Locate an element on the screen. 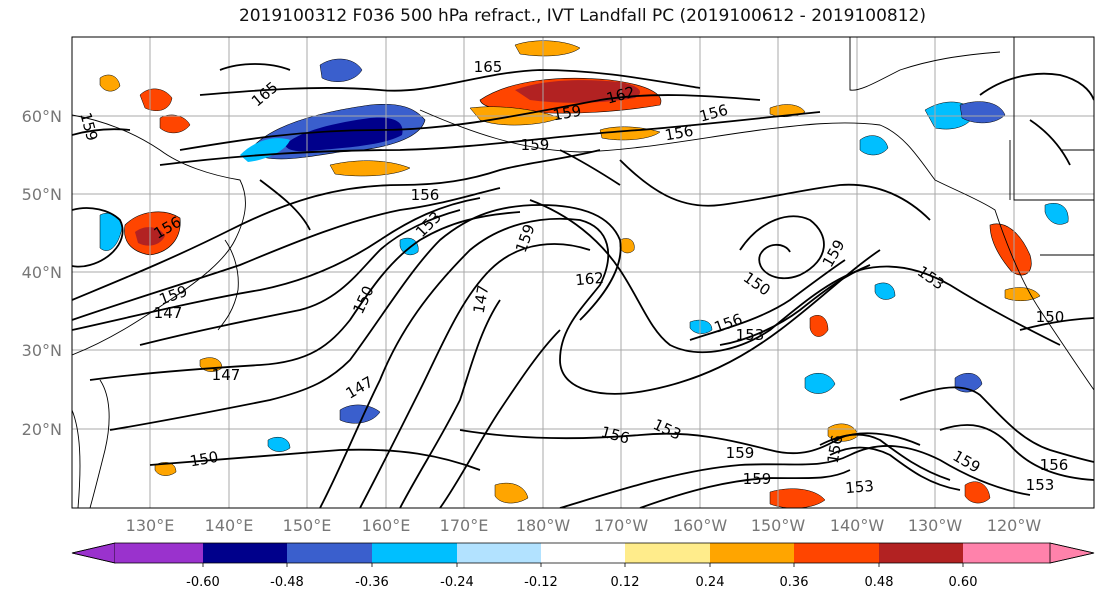 This screenshot has width=1105, height=601. longitude-label: 130°E is located at coordinates (150, 525).